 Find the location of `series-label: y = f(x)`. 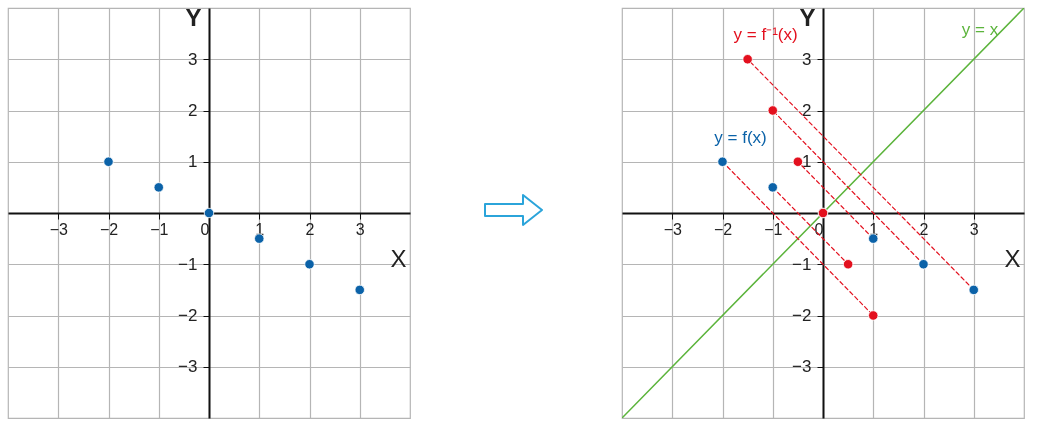

series-label: y = f(x) is located at coordinates (740, 137).